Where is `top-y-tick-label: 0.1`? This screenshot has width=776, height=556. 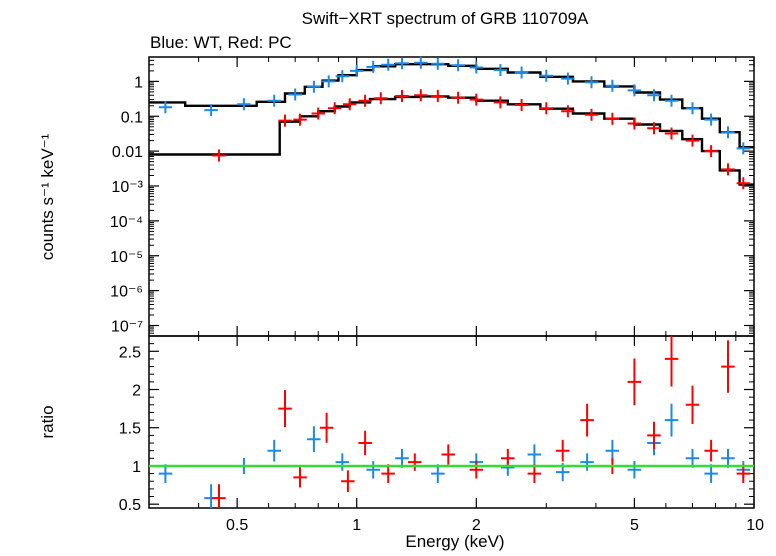 top-y-tick-label: 0.1 is located at coordinates (132, 117).